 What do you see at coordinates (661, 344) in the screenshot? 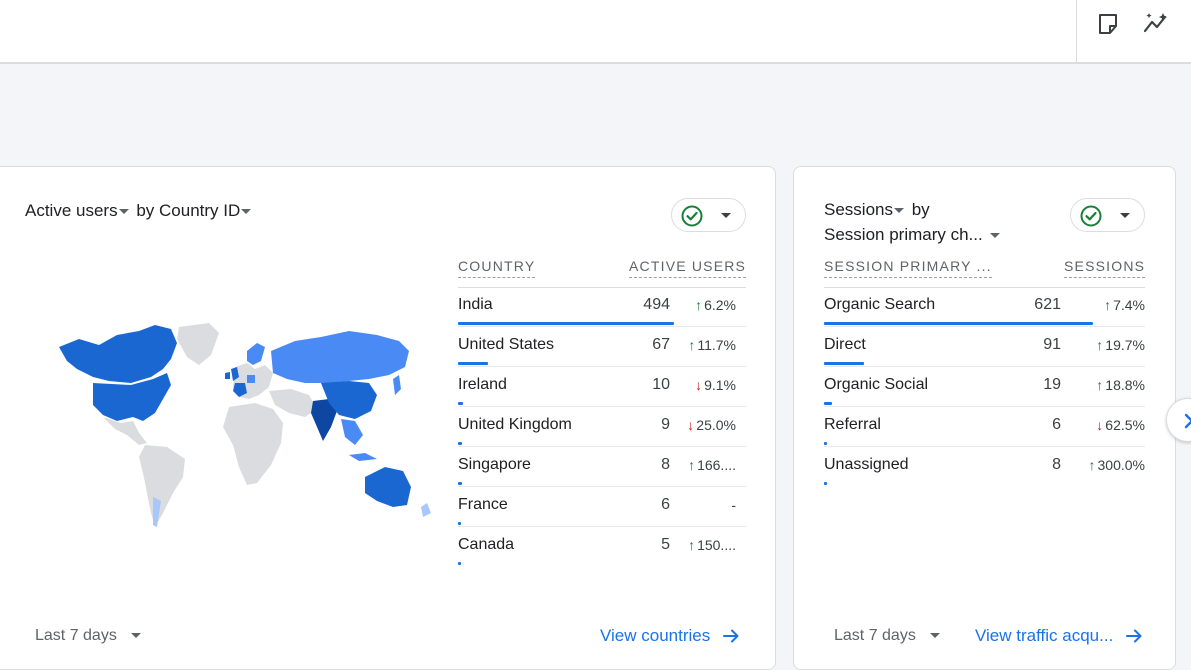
I see `row-value: 67` at bounding box center [661, 344].